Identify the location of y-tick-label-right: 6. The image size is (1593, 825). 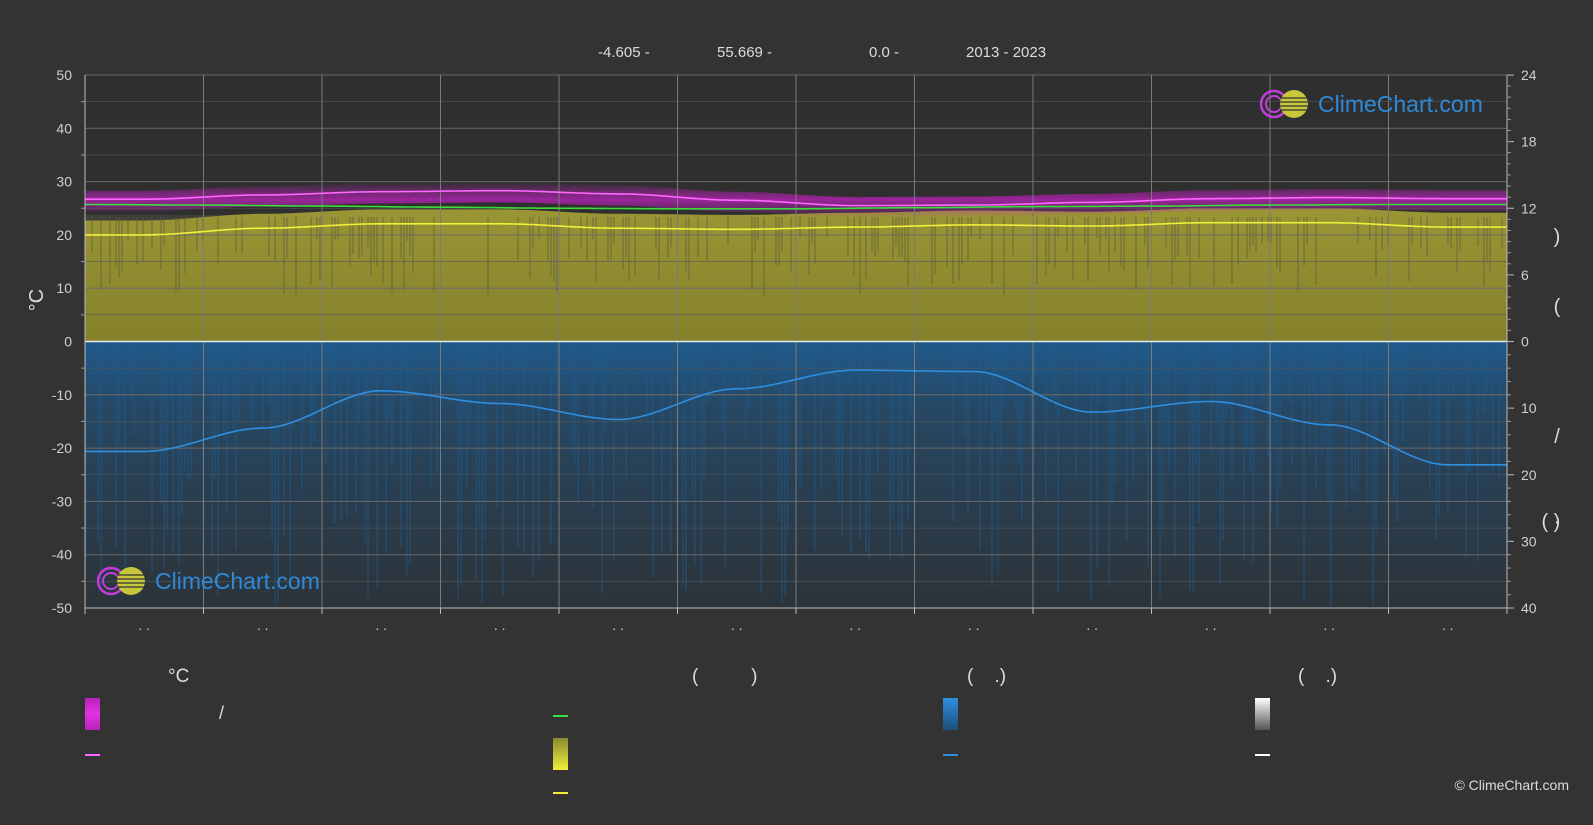
(1525, 275).